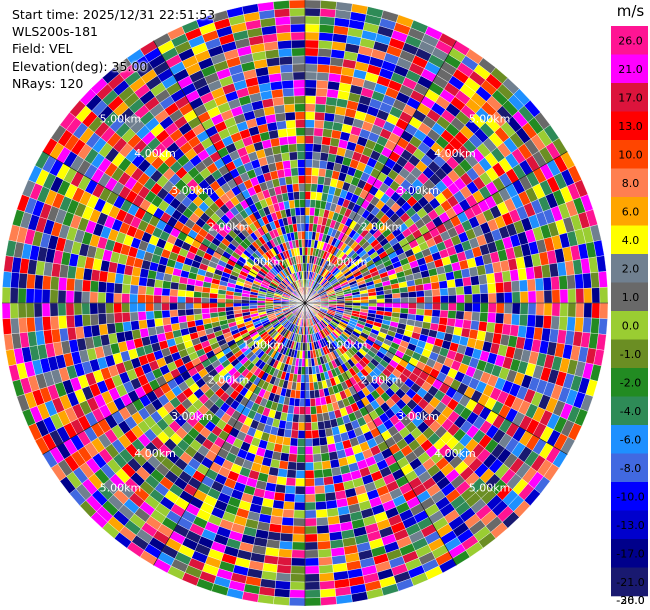 The height and width of the screenshot is (610, 650). Describe the element at coordinates (114, 14) in the screenshot. I see `start-time-text: Start time: 2025/12/31 22:51:53` at that location.